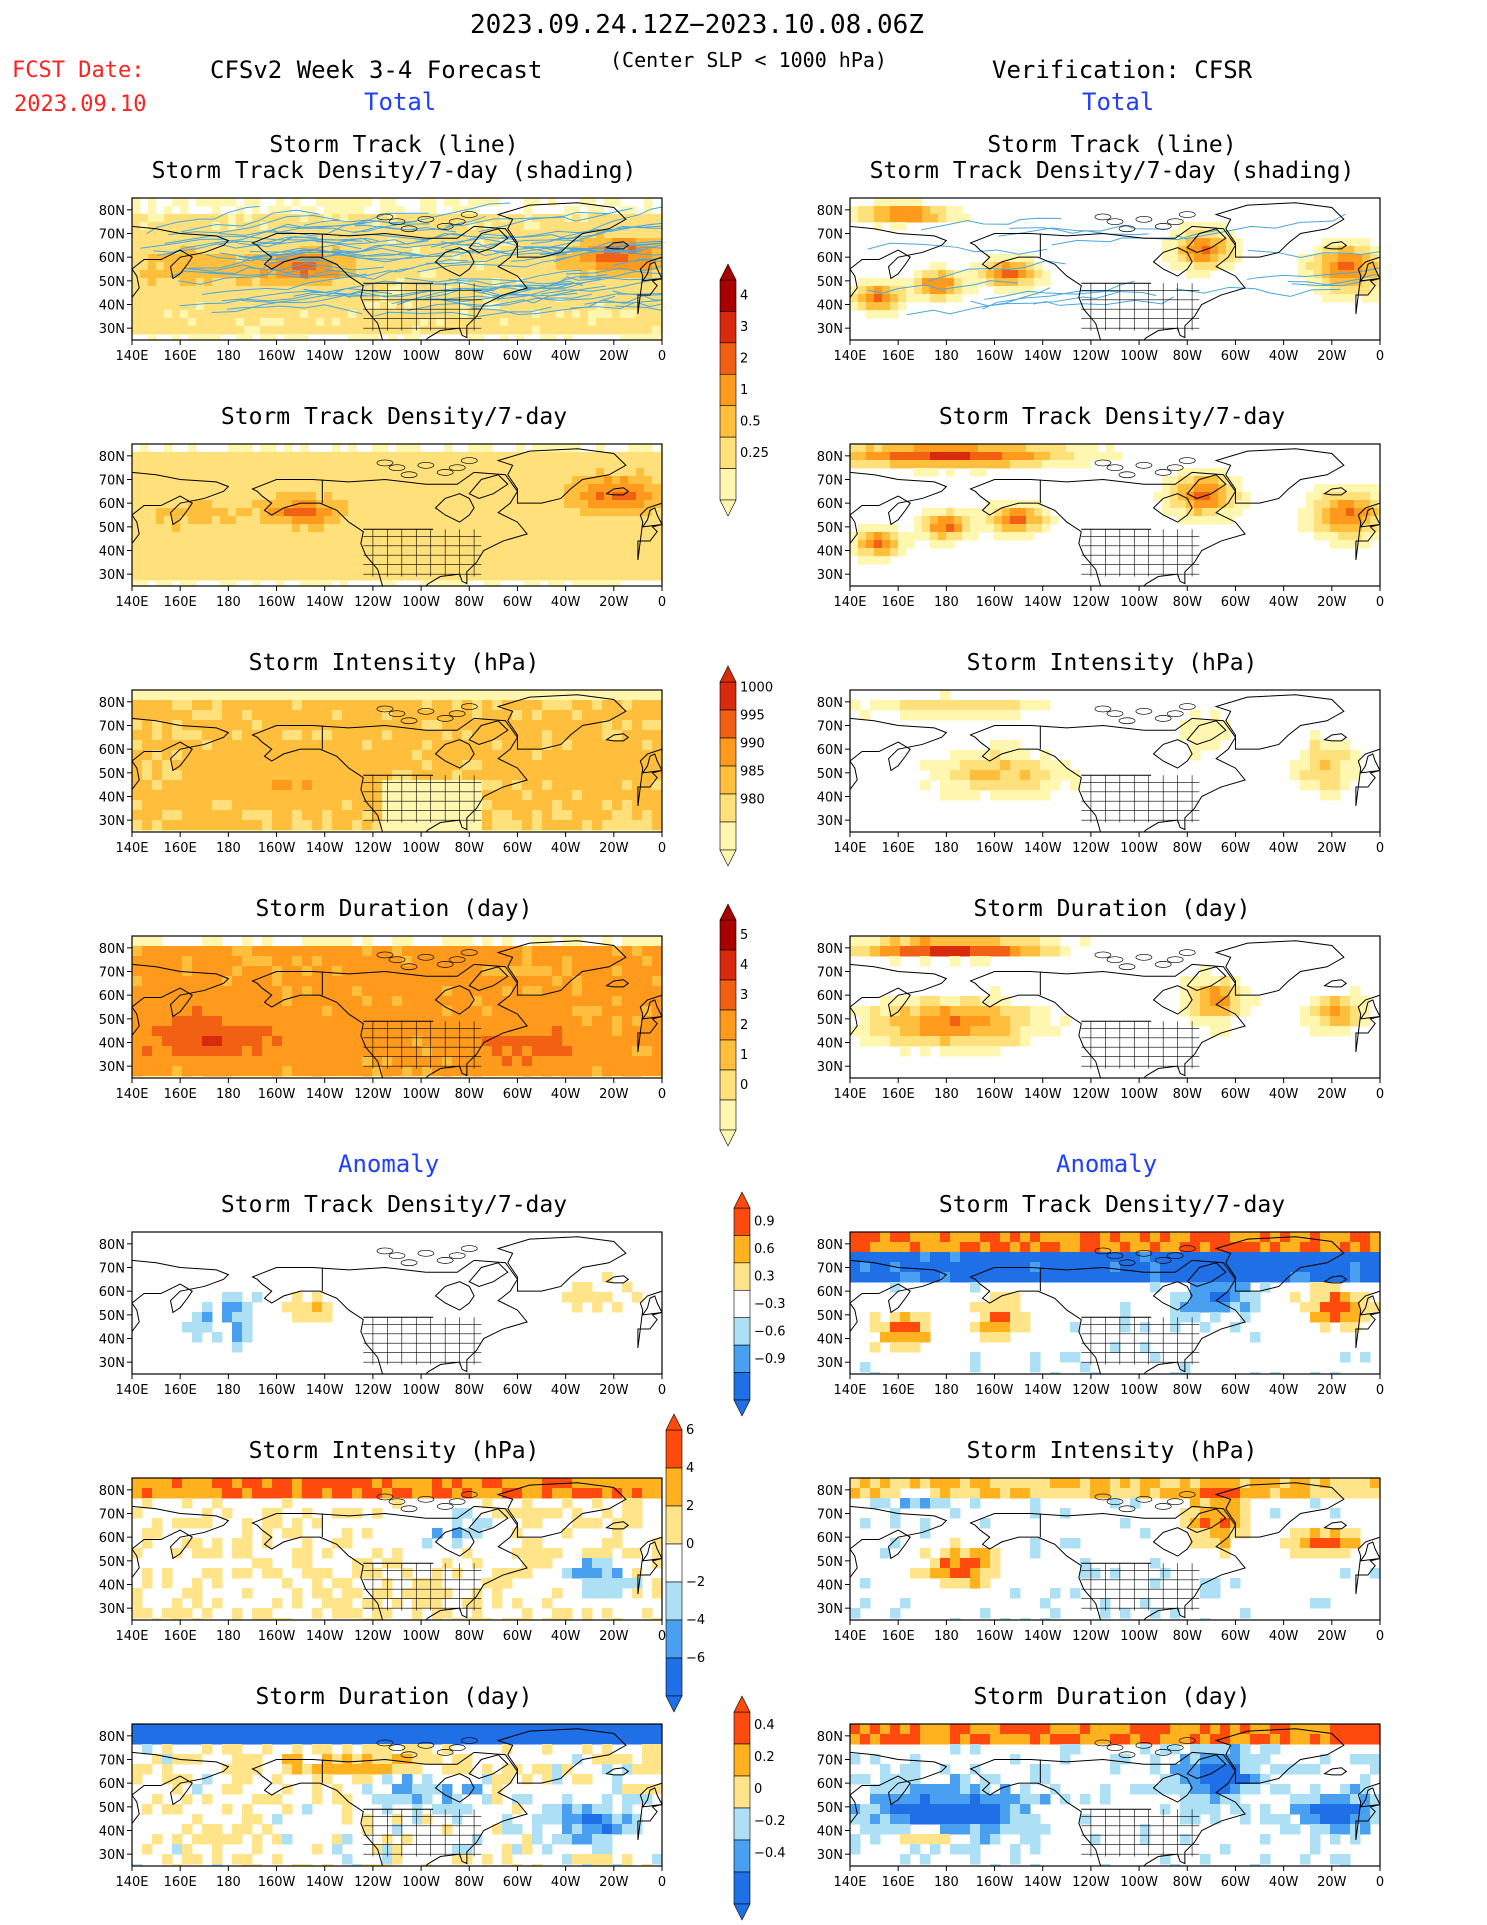 The image size is (1487, 1925). I want to click on colorbar-label: 0.5, so click(750, 421).